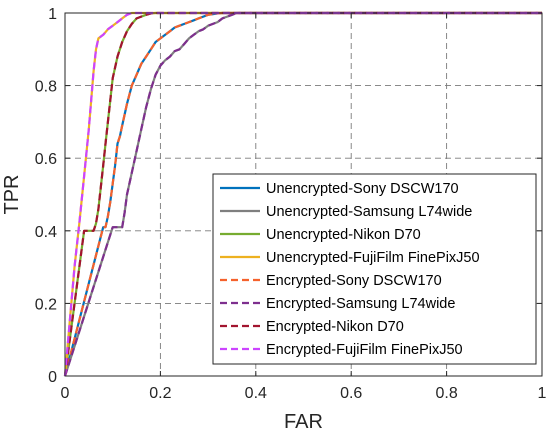 Image resolution: width=550 pixels, height=441 pixels. Describe the element at coordinates (46, 159) in the screenshot. I see `y-tick-label: 0.6` at that location.